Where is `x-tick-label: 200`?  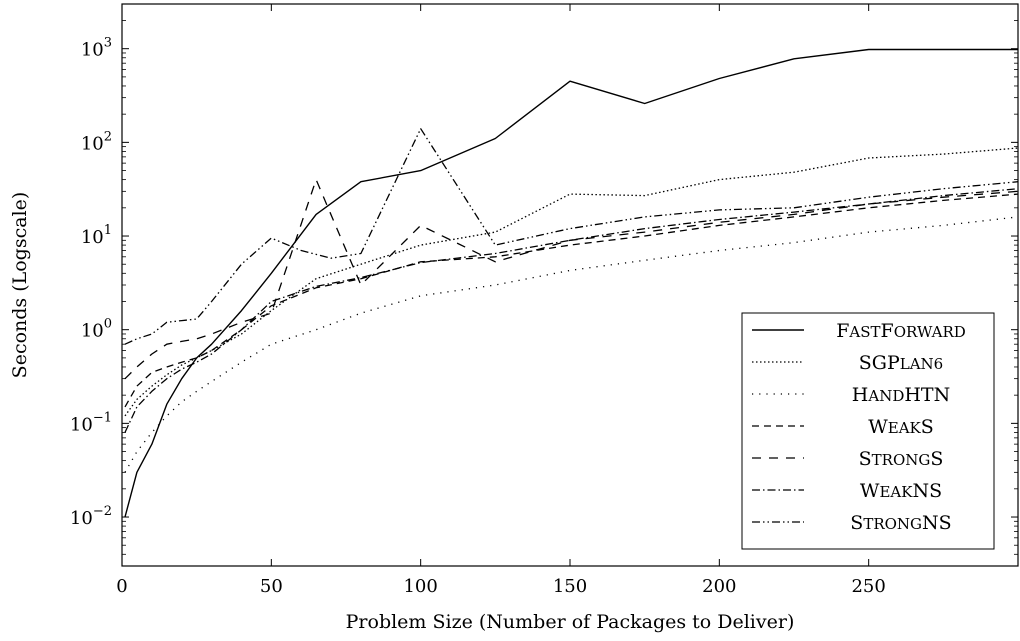 x-tick-label: 200 is located at coordinates (719, 586).